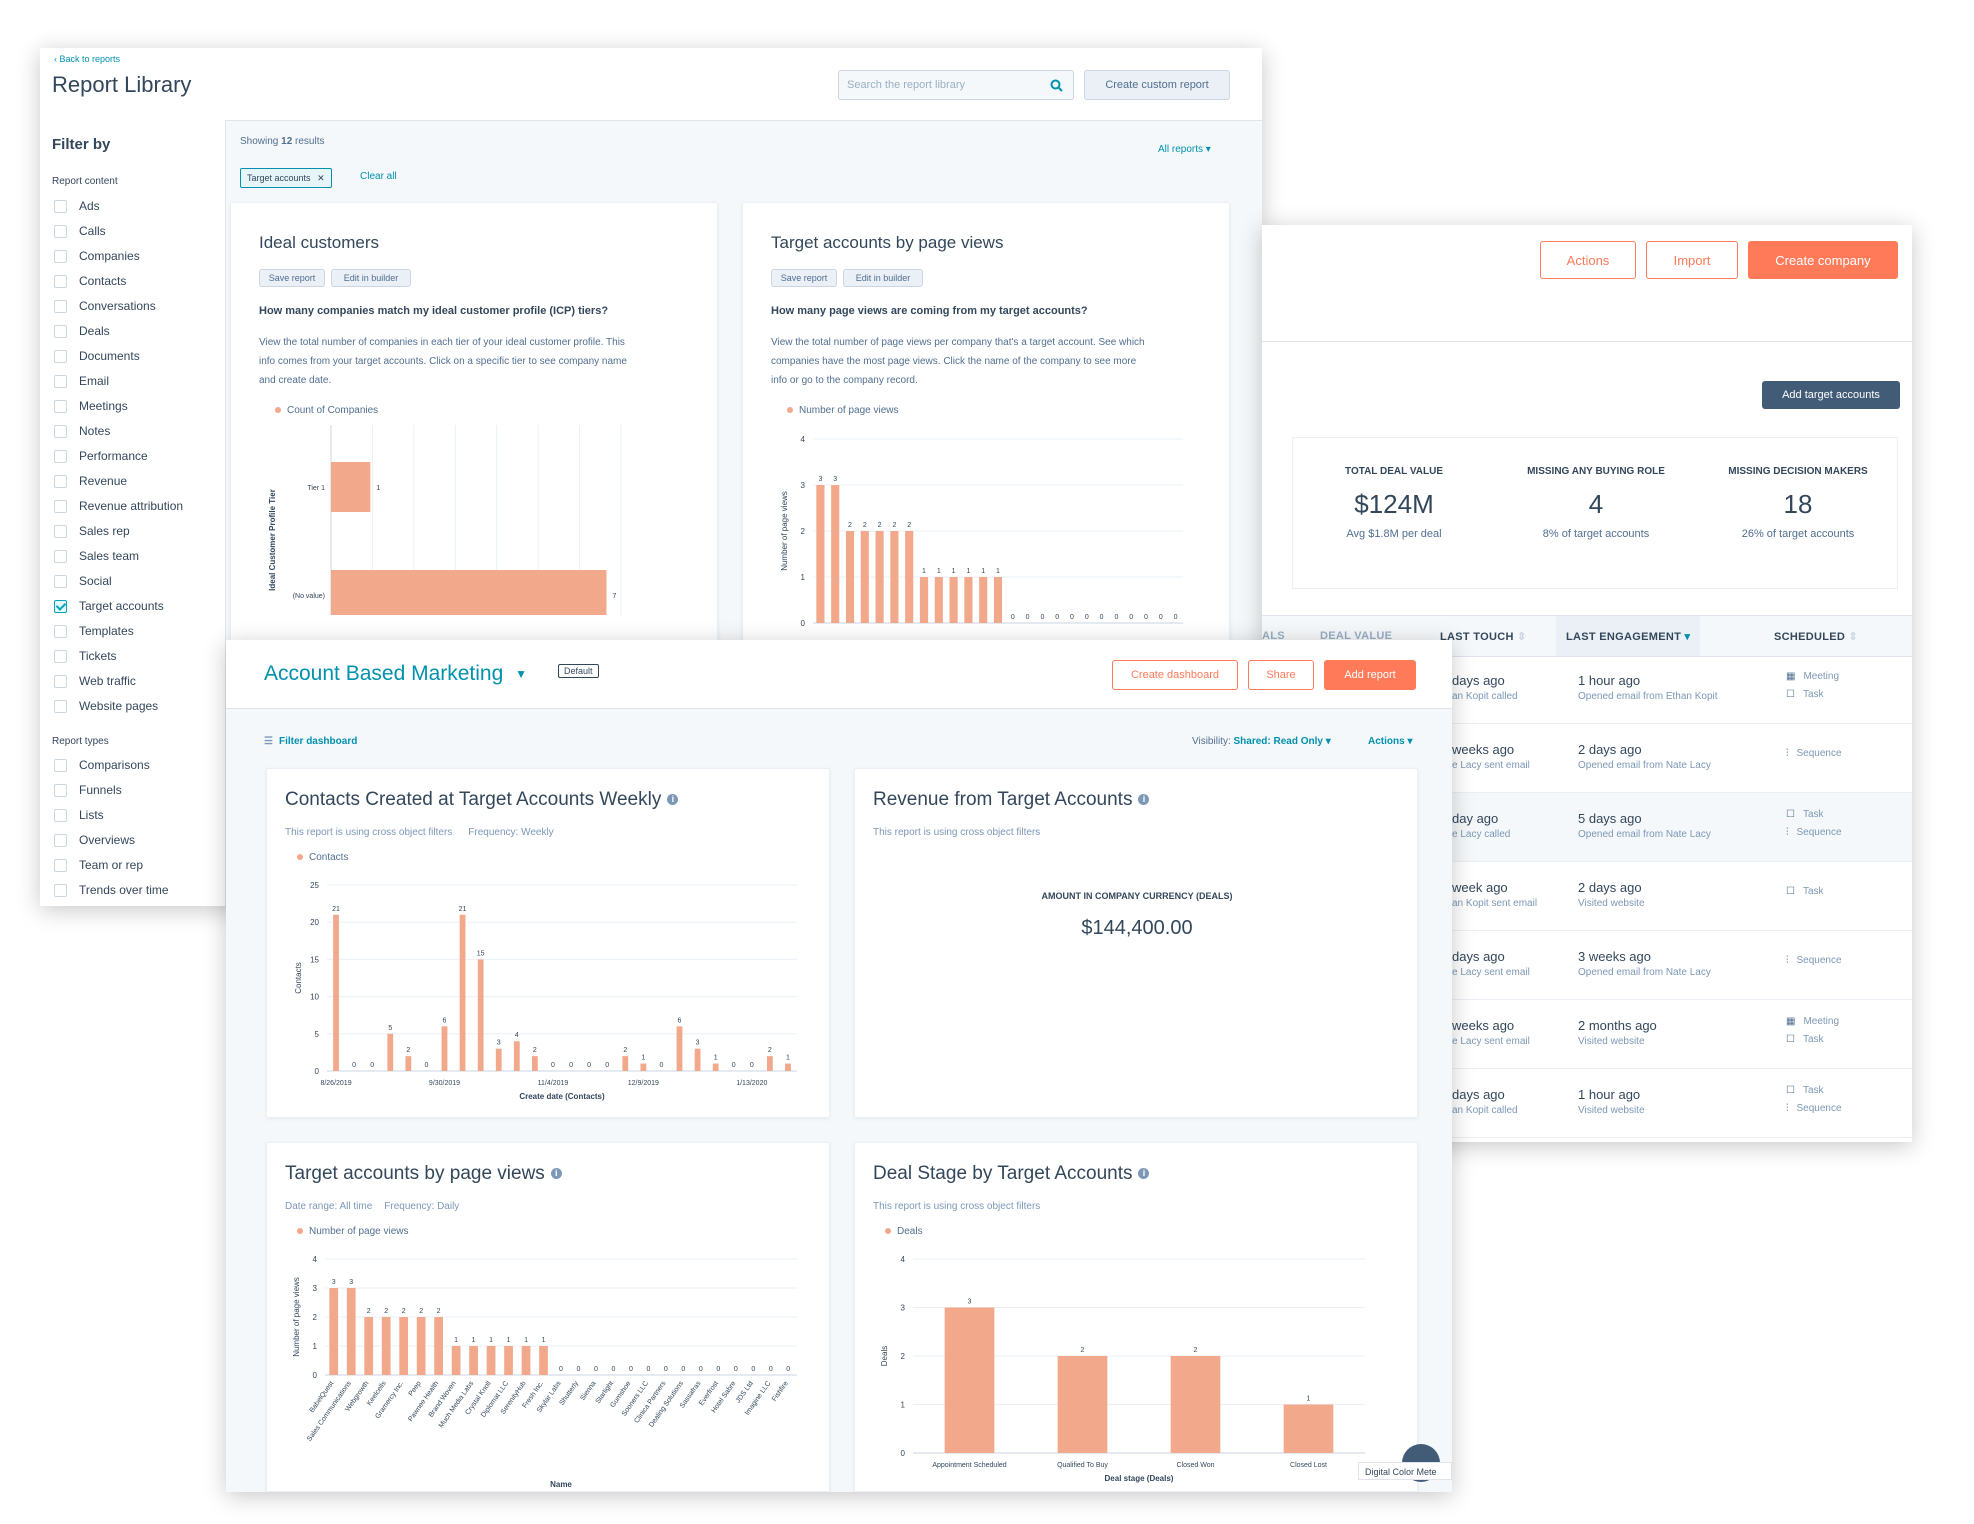  Describe the element at coordinates (118, 531) in the screenshot. I see `filter-option: Sales rep` at that location.